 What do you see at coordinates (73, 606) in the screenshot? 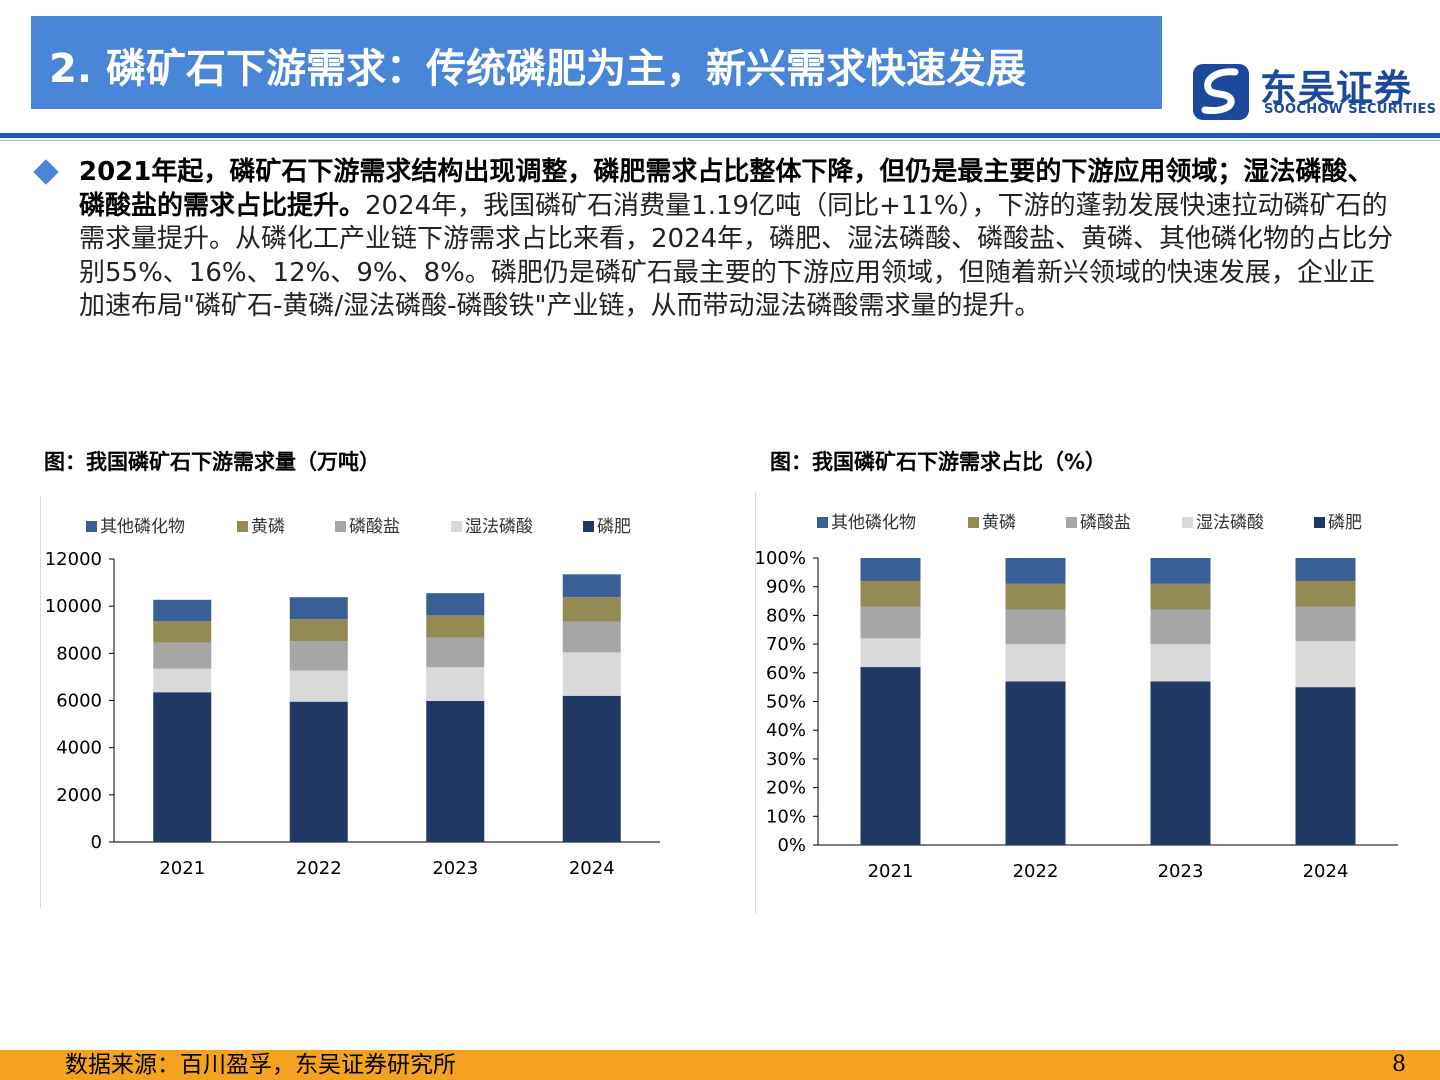
I see `y-tick-label: 10000` at bounding box center [73, 606].